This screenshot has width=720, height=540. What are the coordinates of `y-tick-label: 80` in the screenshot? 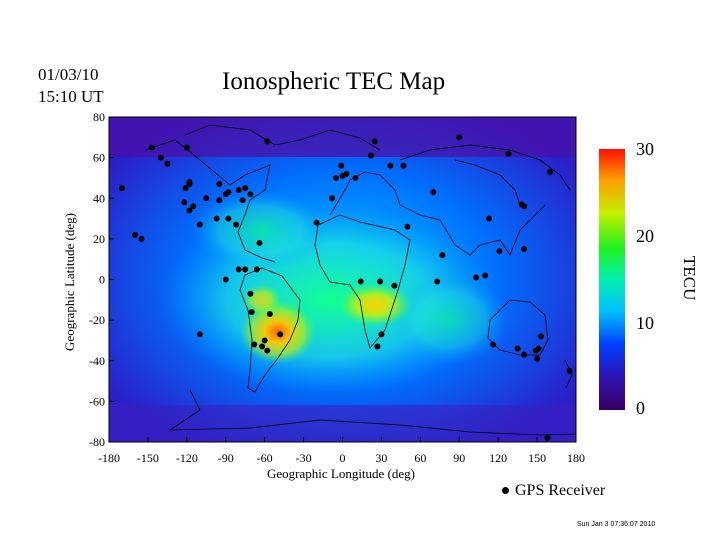 It's located at (99, 117).